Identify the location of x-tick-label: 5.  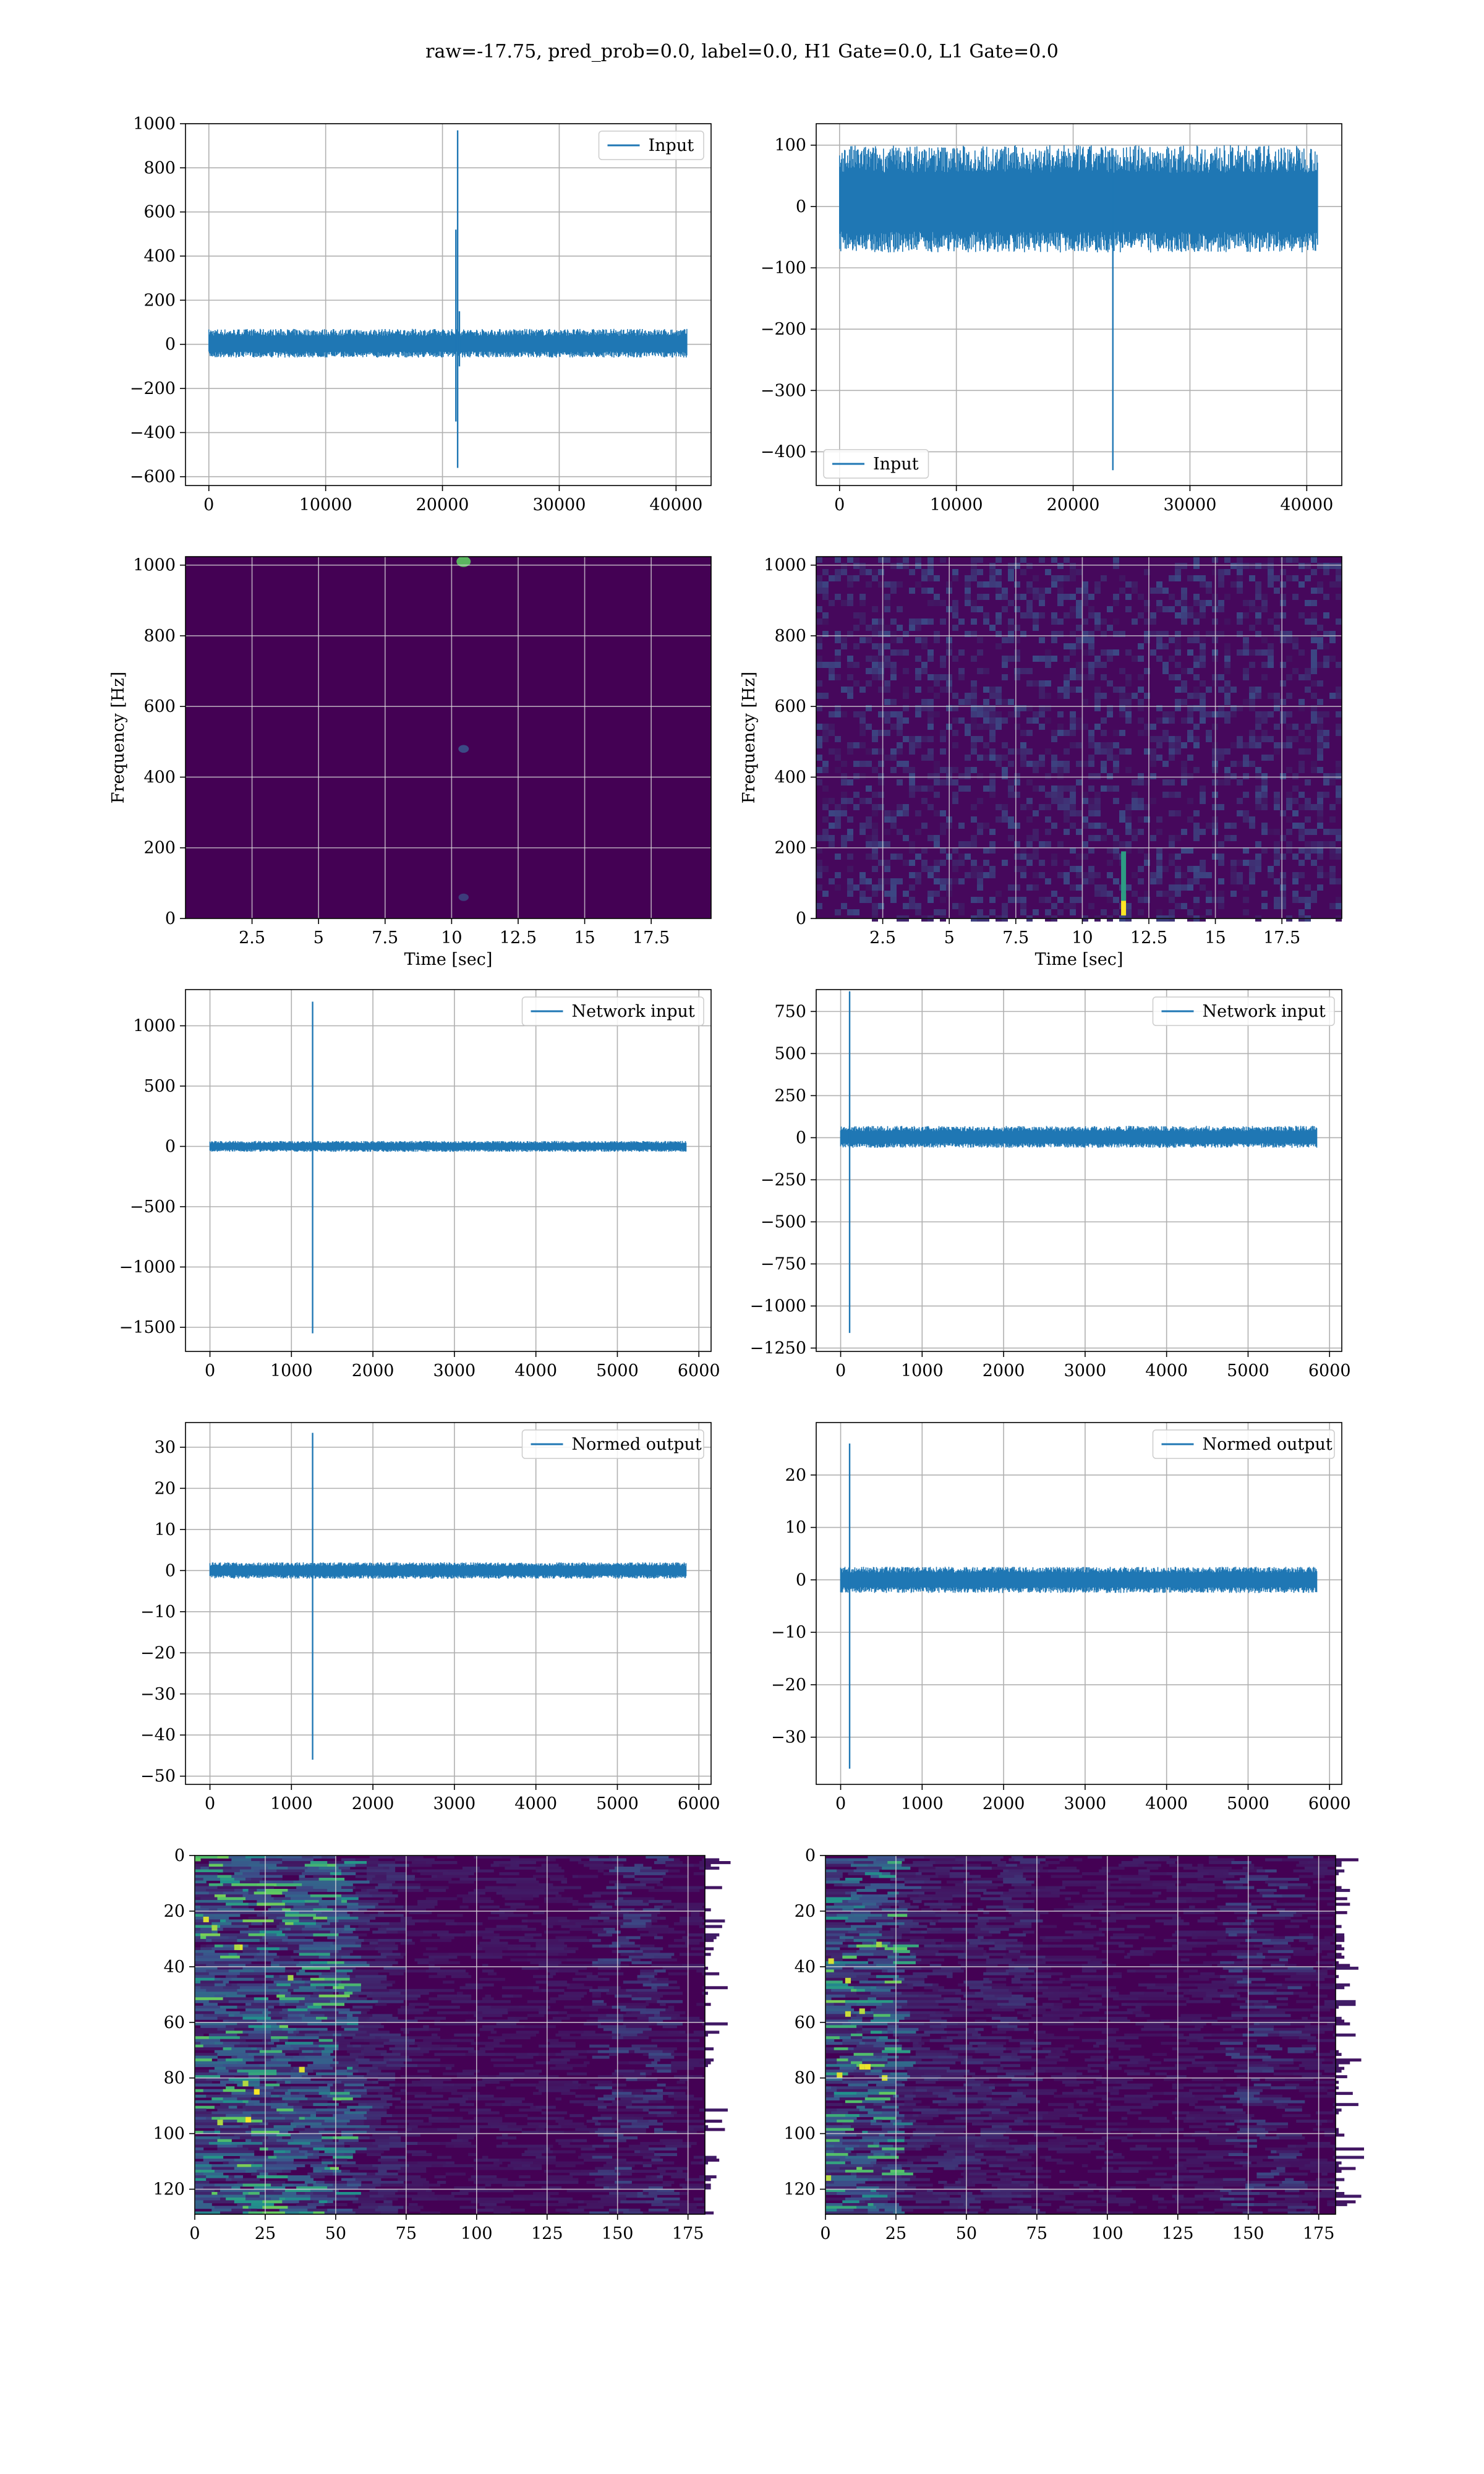
(949, 938).